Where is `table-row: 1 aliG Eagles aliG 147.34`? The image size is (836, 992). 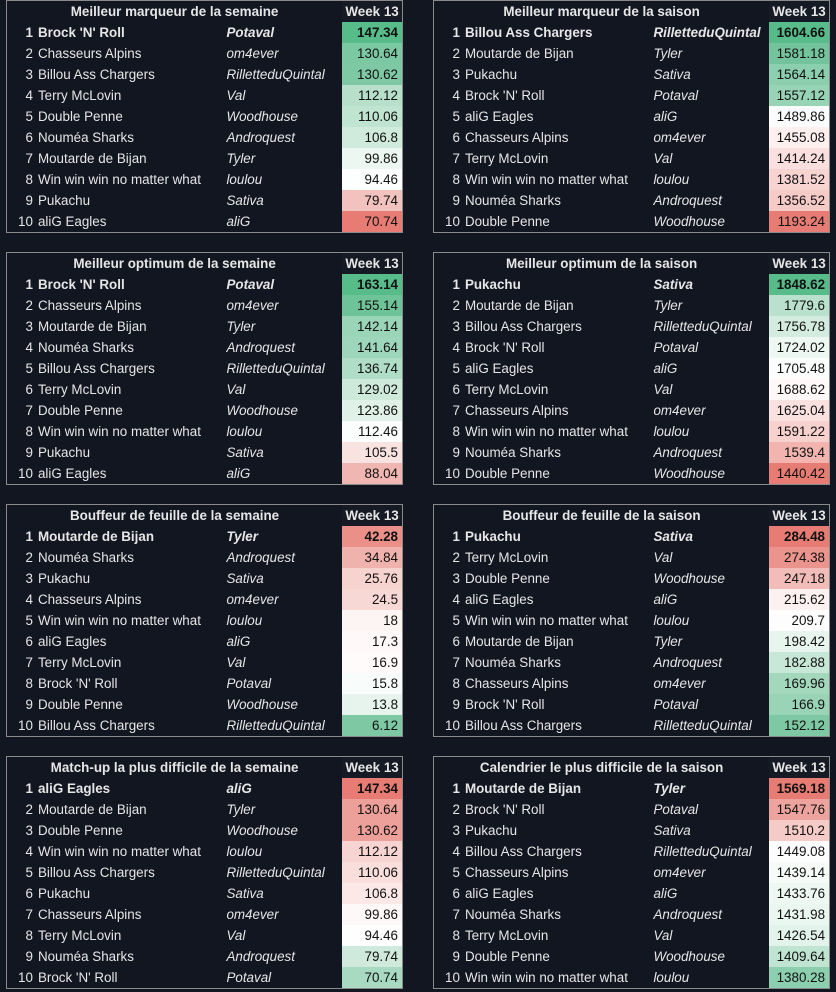
table-row: 1 aliG Eagles aliG 147.34 is located at coordinates (205, 788).